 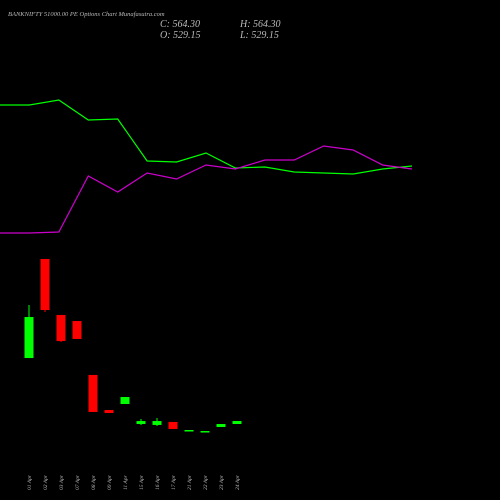 I want to click on x-tick-label: 01 Apr, so click(x=30, y=482).